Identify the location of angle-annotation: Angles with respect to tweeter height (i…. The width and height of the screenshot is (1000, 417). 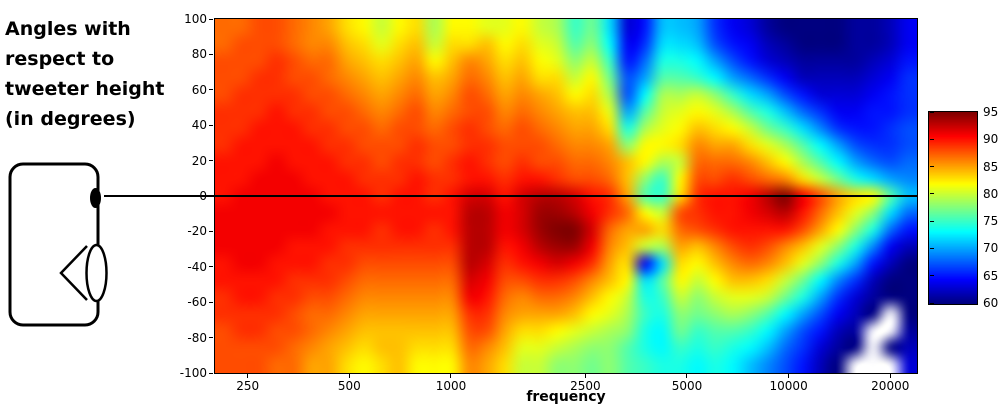
(105, 74).